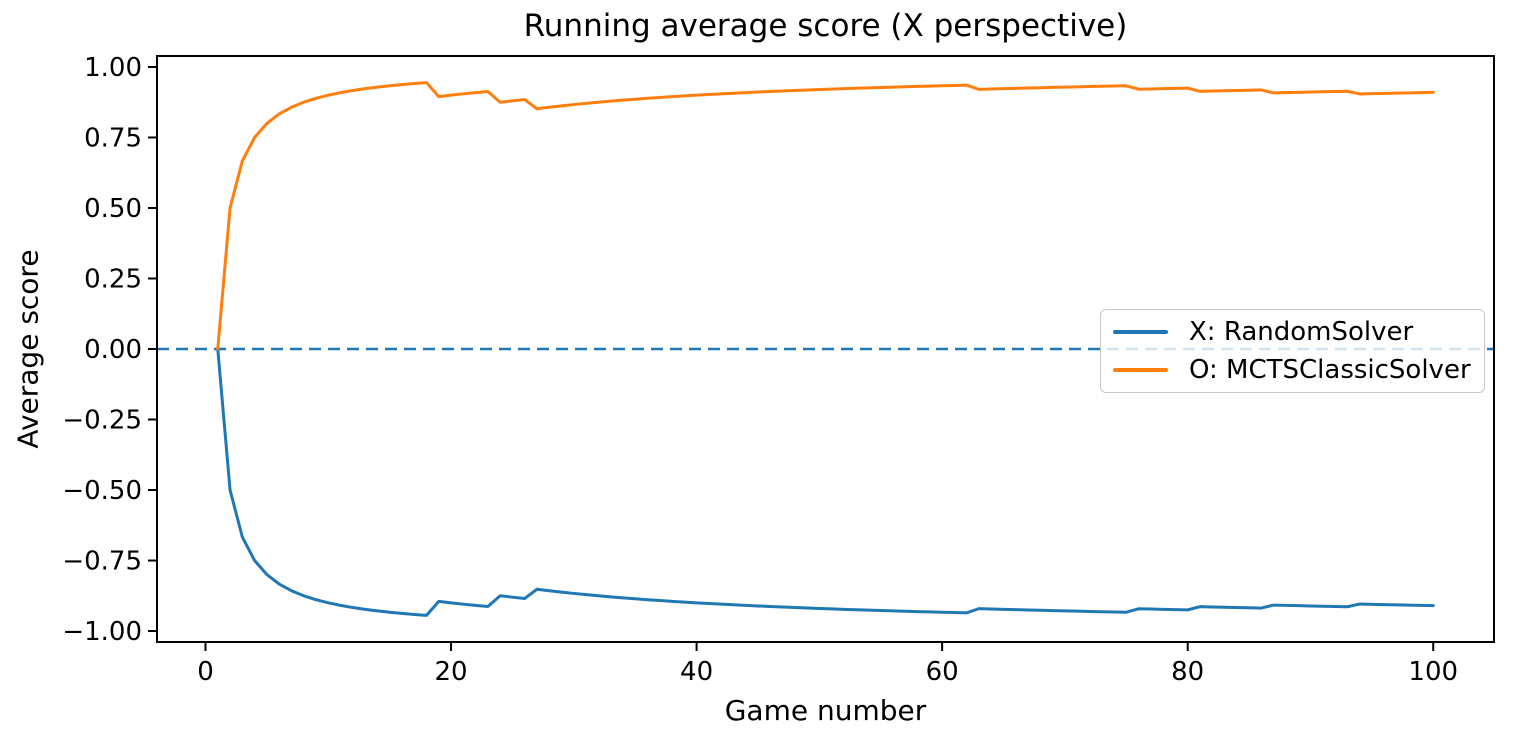  I want to click on legend-label: X: RandomSolver, so click(1301, 332).